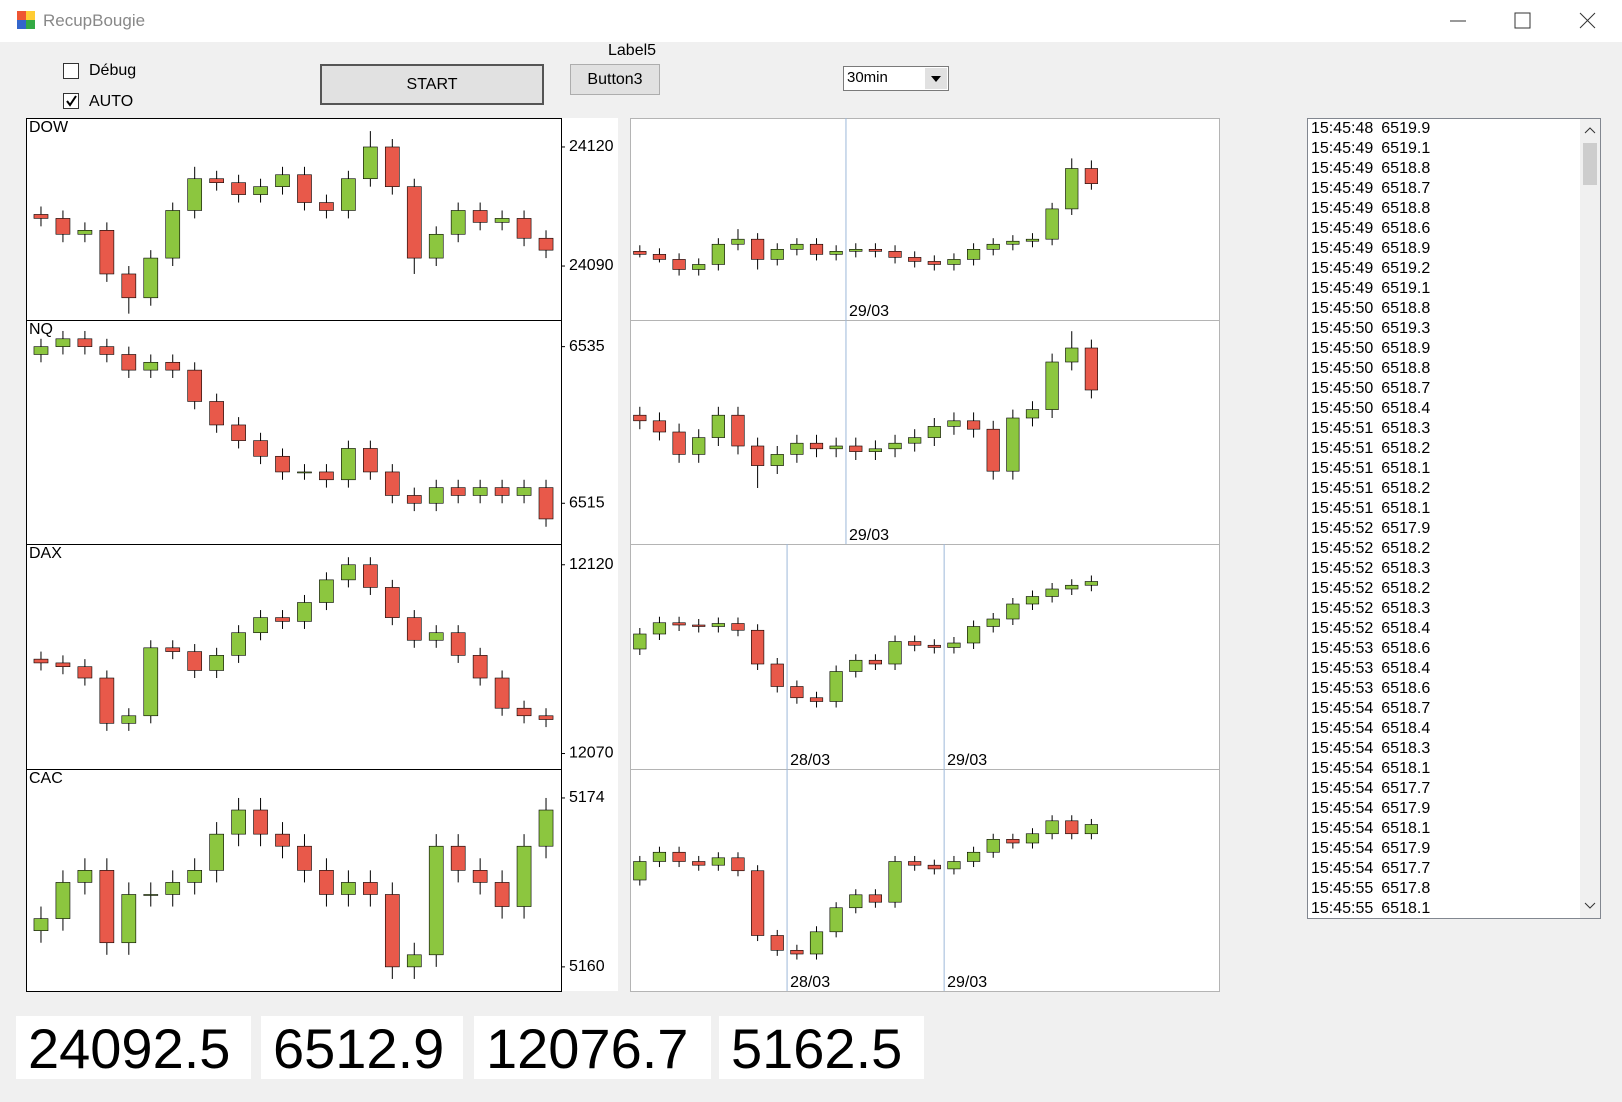 The width and height of the screenshot is (1622, 1102). I want to click on log-row: 15:45:49 6518.8, so click(1454, 169).